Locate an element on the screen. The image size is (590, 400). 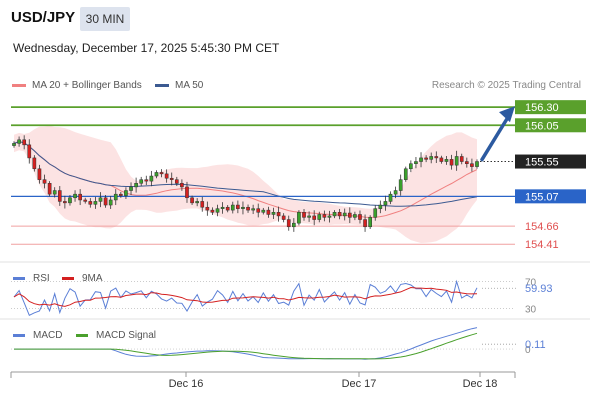
timeframe-button: 30 MIN is located at coordinates (105, 19).